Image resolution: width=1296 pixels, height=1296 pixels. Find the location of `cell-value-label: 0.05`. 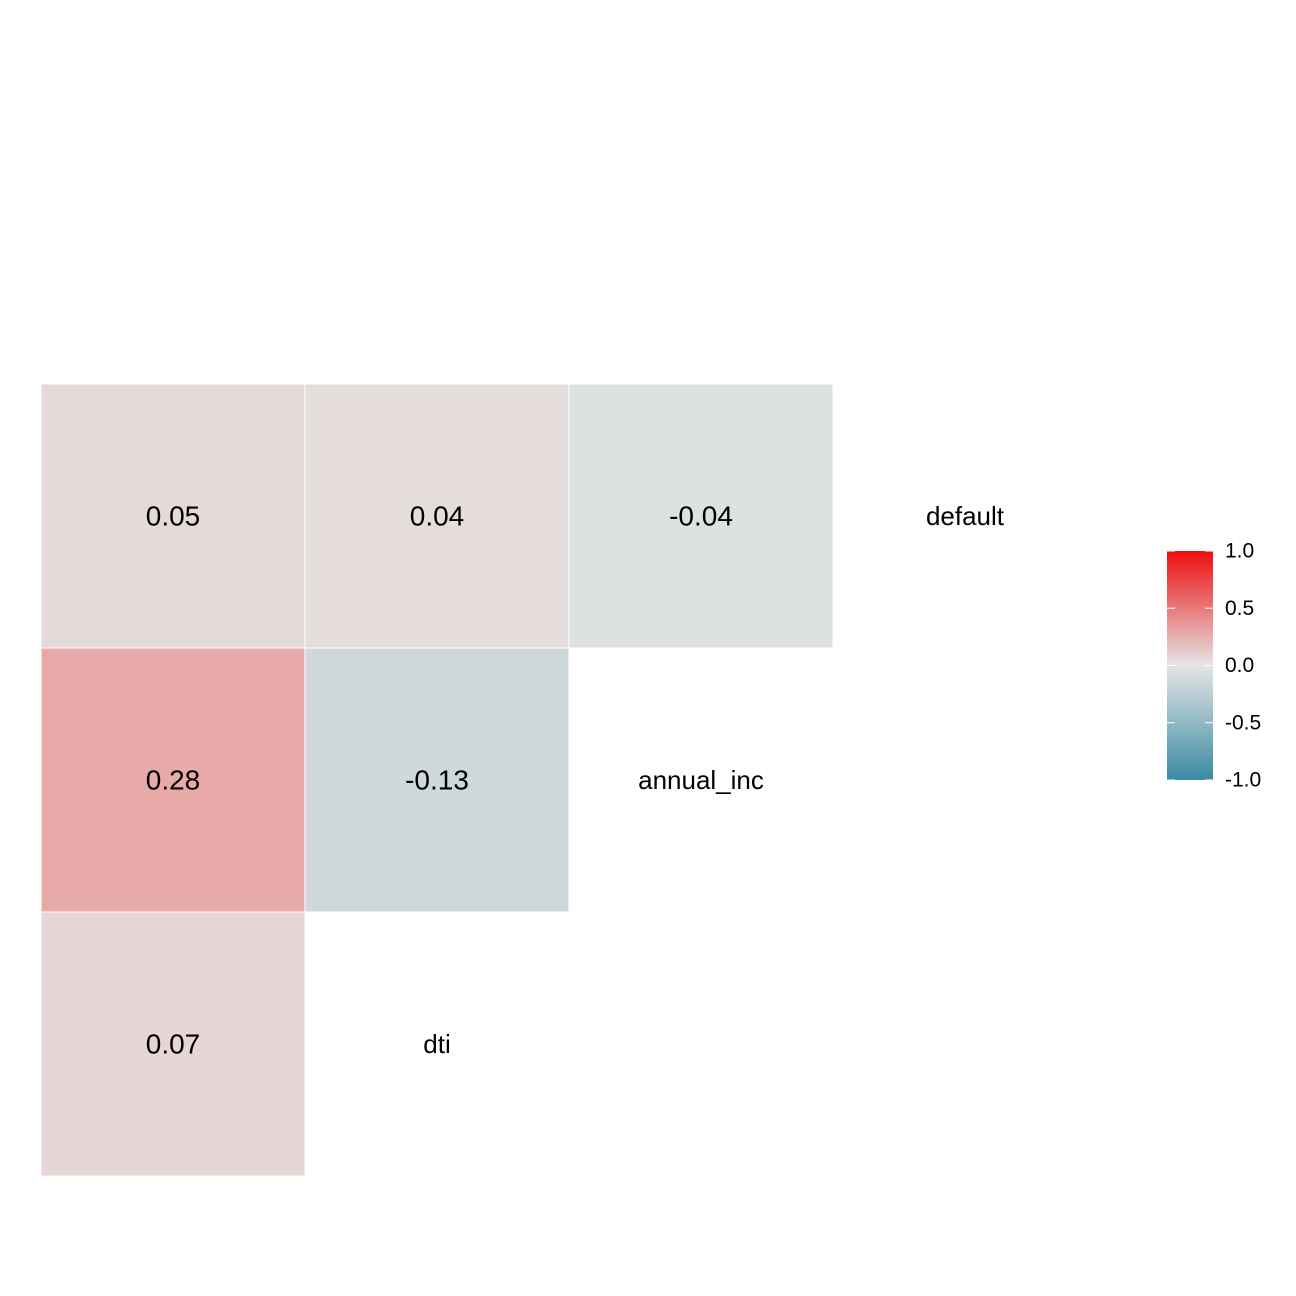

cell-value-label: 0.05 is located at coordinates (173, 516).